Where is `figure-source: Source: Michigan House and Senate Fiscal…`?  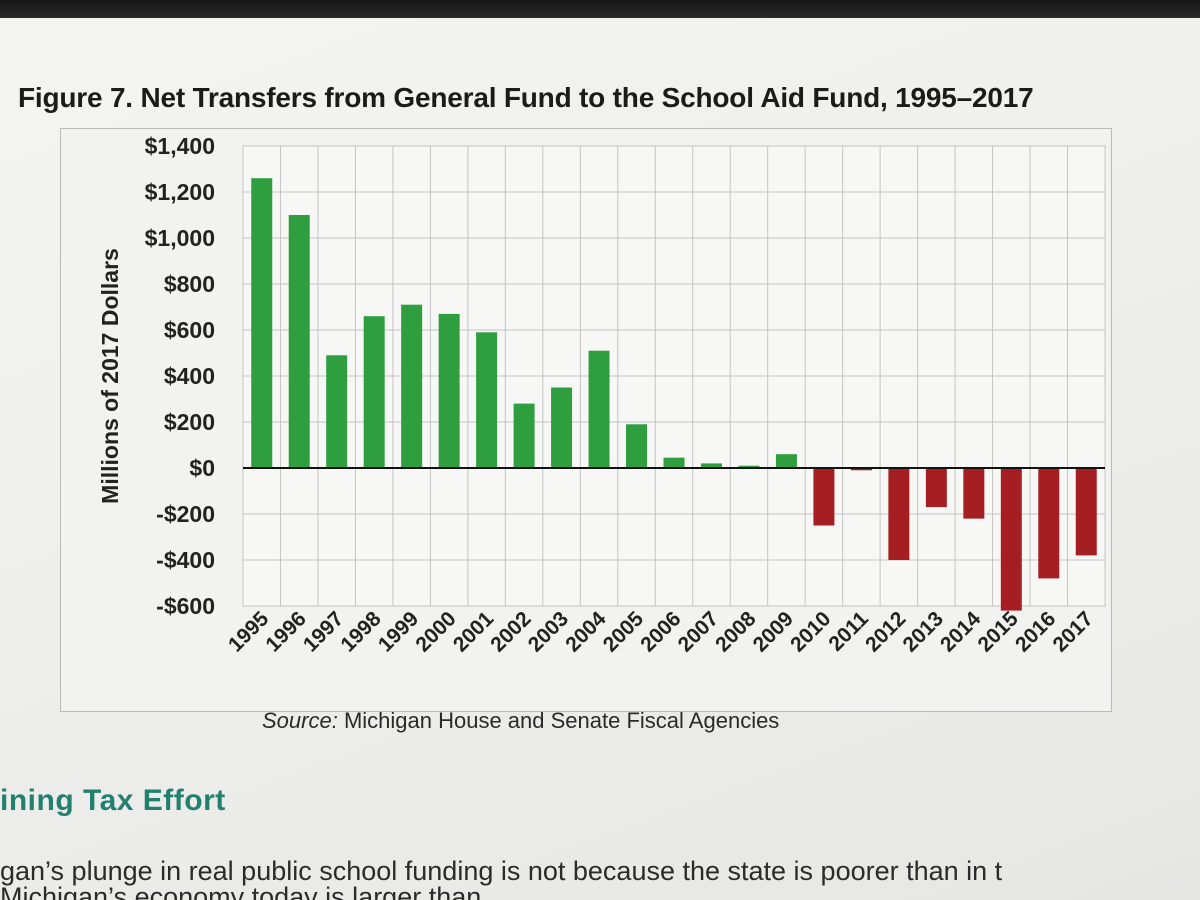
figure-source: Source: Michigan House and Senate Fiscal… is located at coordinates (520, 721).